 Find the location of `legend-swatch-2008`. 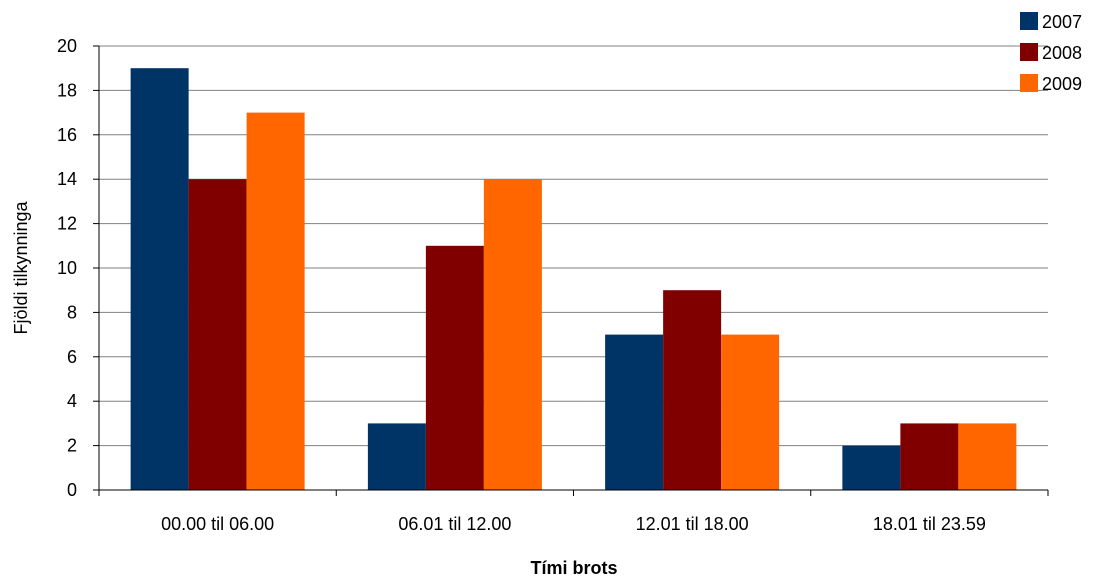

legend-swatch-2008 is located at coordinates (1029, 52).